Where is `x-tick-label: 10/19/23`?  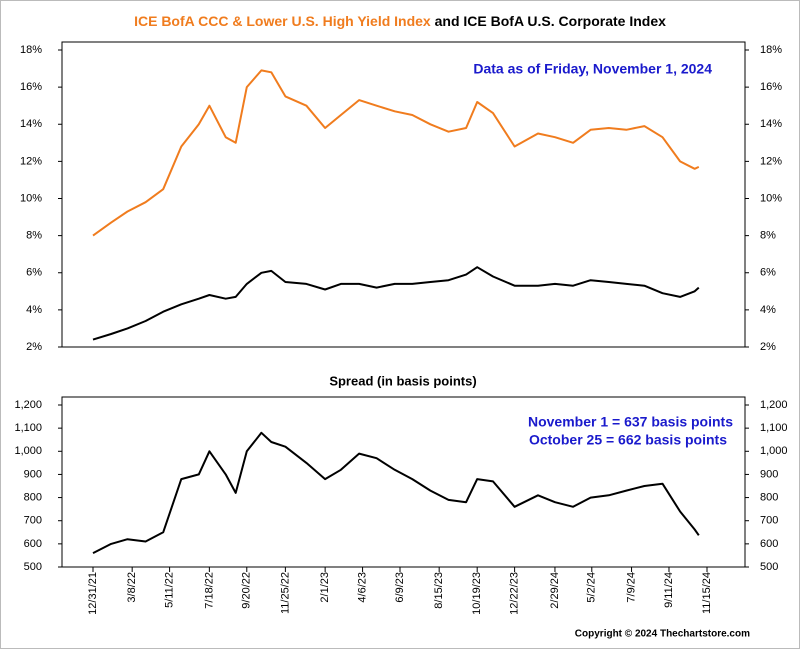
x-tick-label: 10/19/23 is located at coordinates (477, 593).